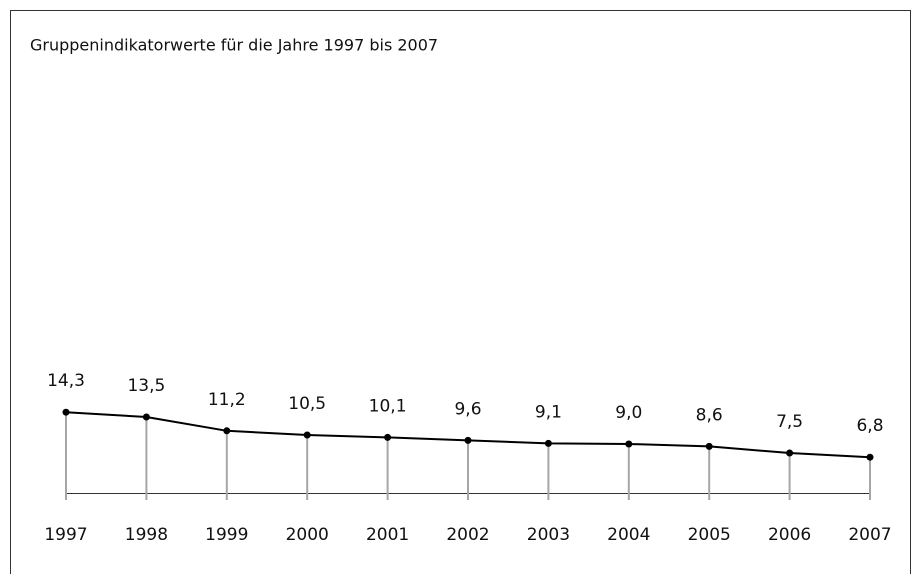 The width and height of the screenshot is (912, 574). What do you see at coordinates (869, 426) in the screenshot?
I see `value-label: 6,8` at bounding box center [869, 426].